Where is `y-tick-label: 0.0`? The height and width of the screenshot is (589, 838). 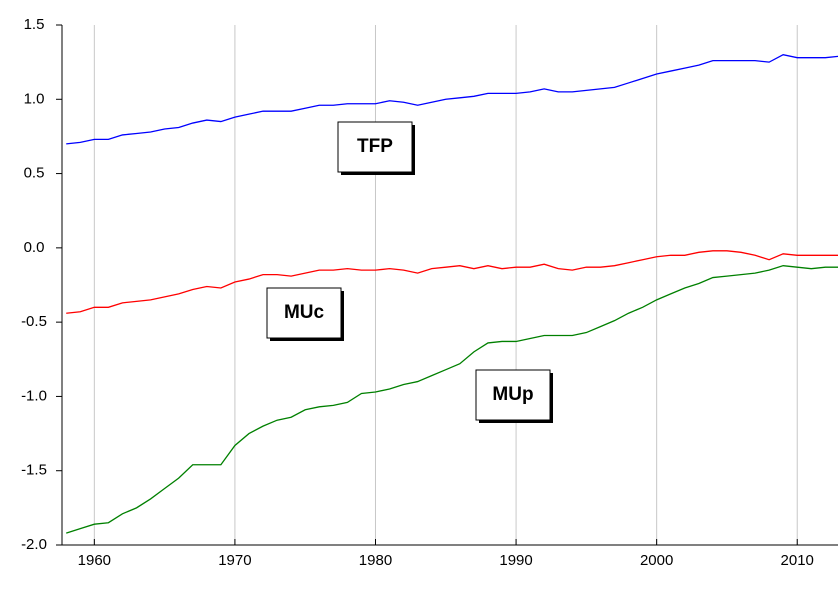 y-tick-label: 0.0 is located at coordinates (34, 247).